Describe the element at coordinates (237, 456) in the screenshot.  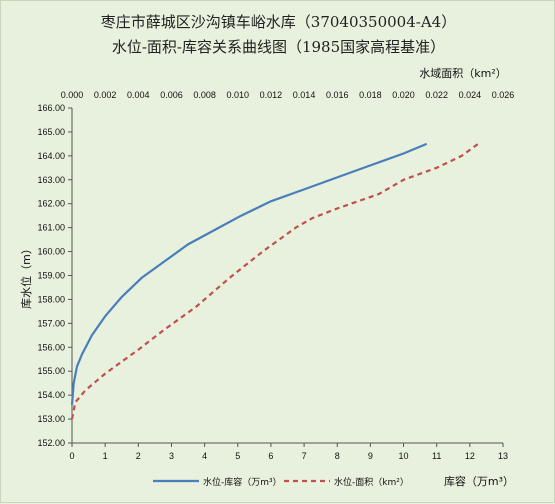
I see `x-tick-label: 5` at that location.